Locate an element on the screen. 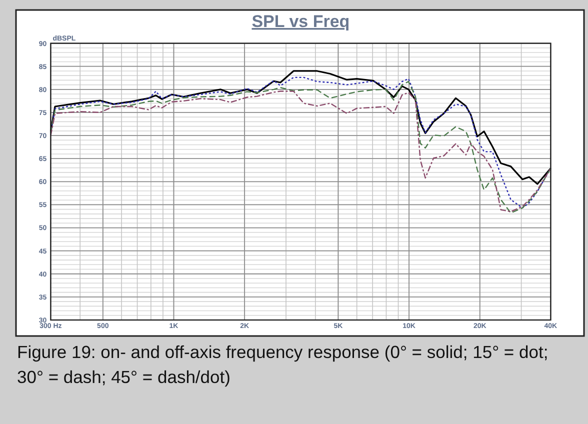 The height and width of the screenshot is (424, 588). chart-title: SPL vs Freq is located at coordinates (301, 21).